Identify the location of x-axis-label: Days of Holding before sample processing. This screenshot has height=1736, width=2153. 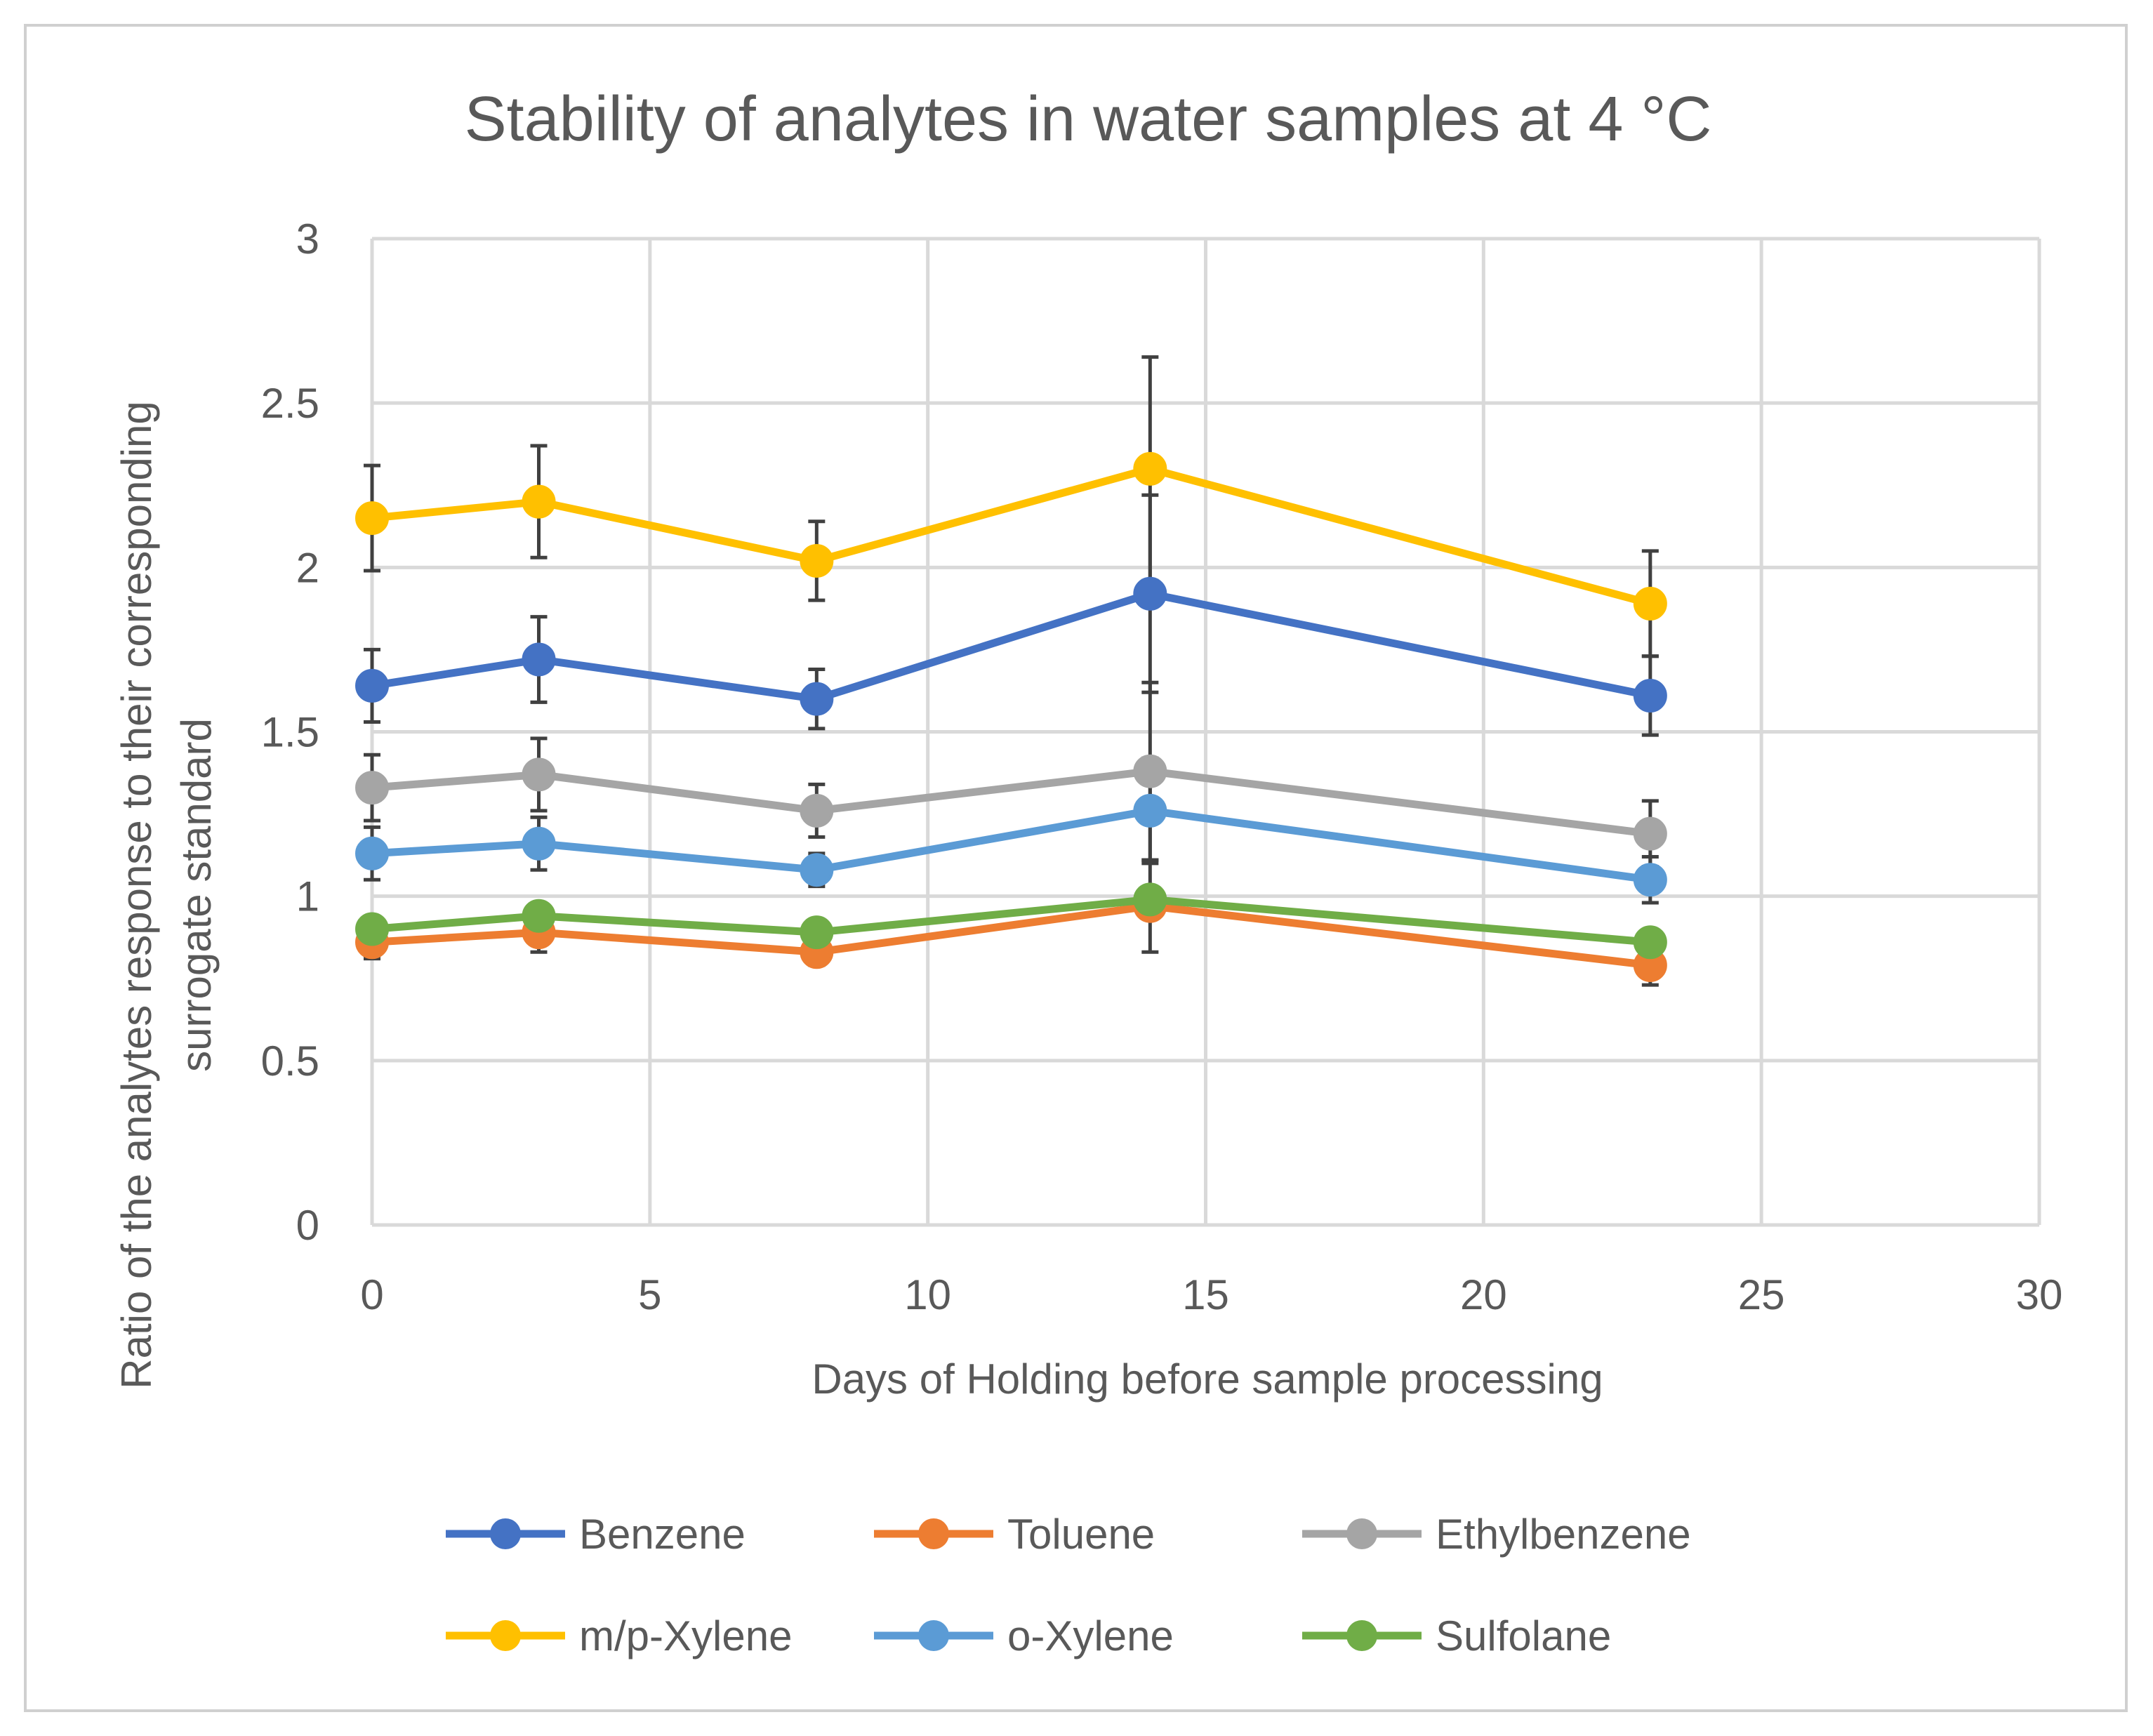
(1207, 1379).